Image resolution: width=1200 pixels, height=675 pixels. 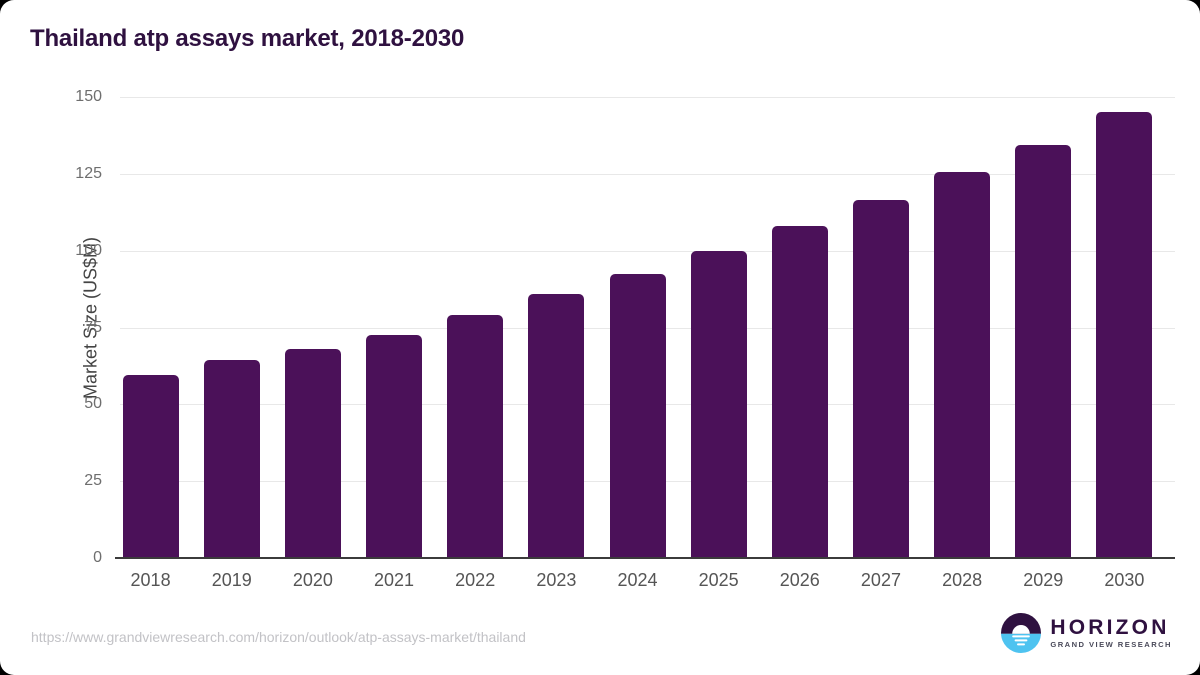 I want to click on y-axis-tick-label: 75, so click(x=93, y=327).